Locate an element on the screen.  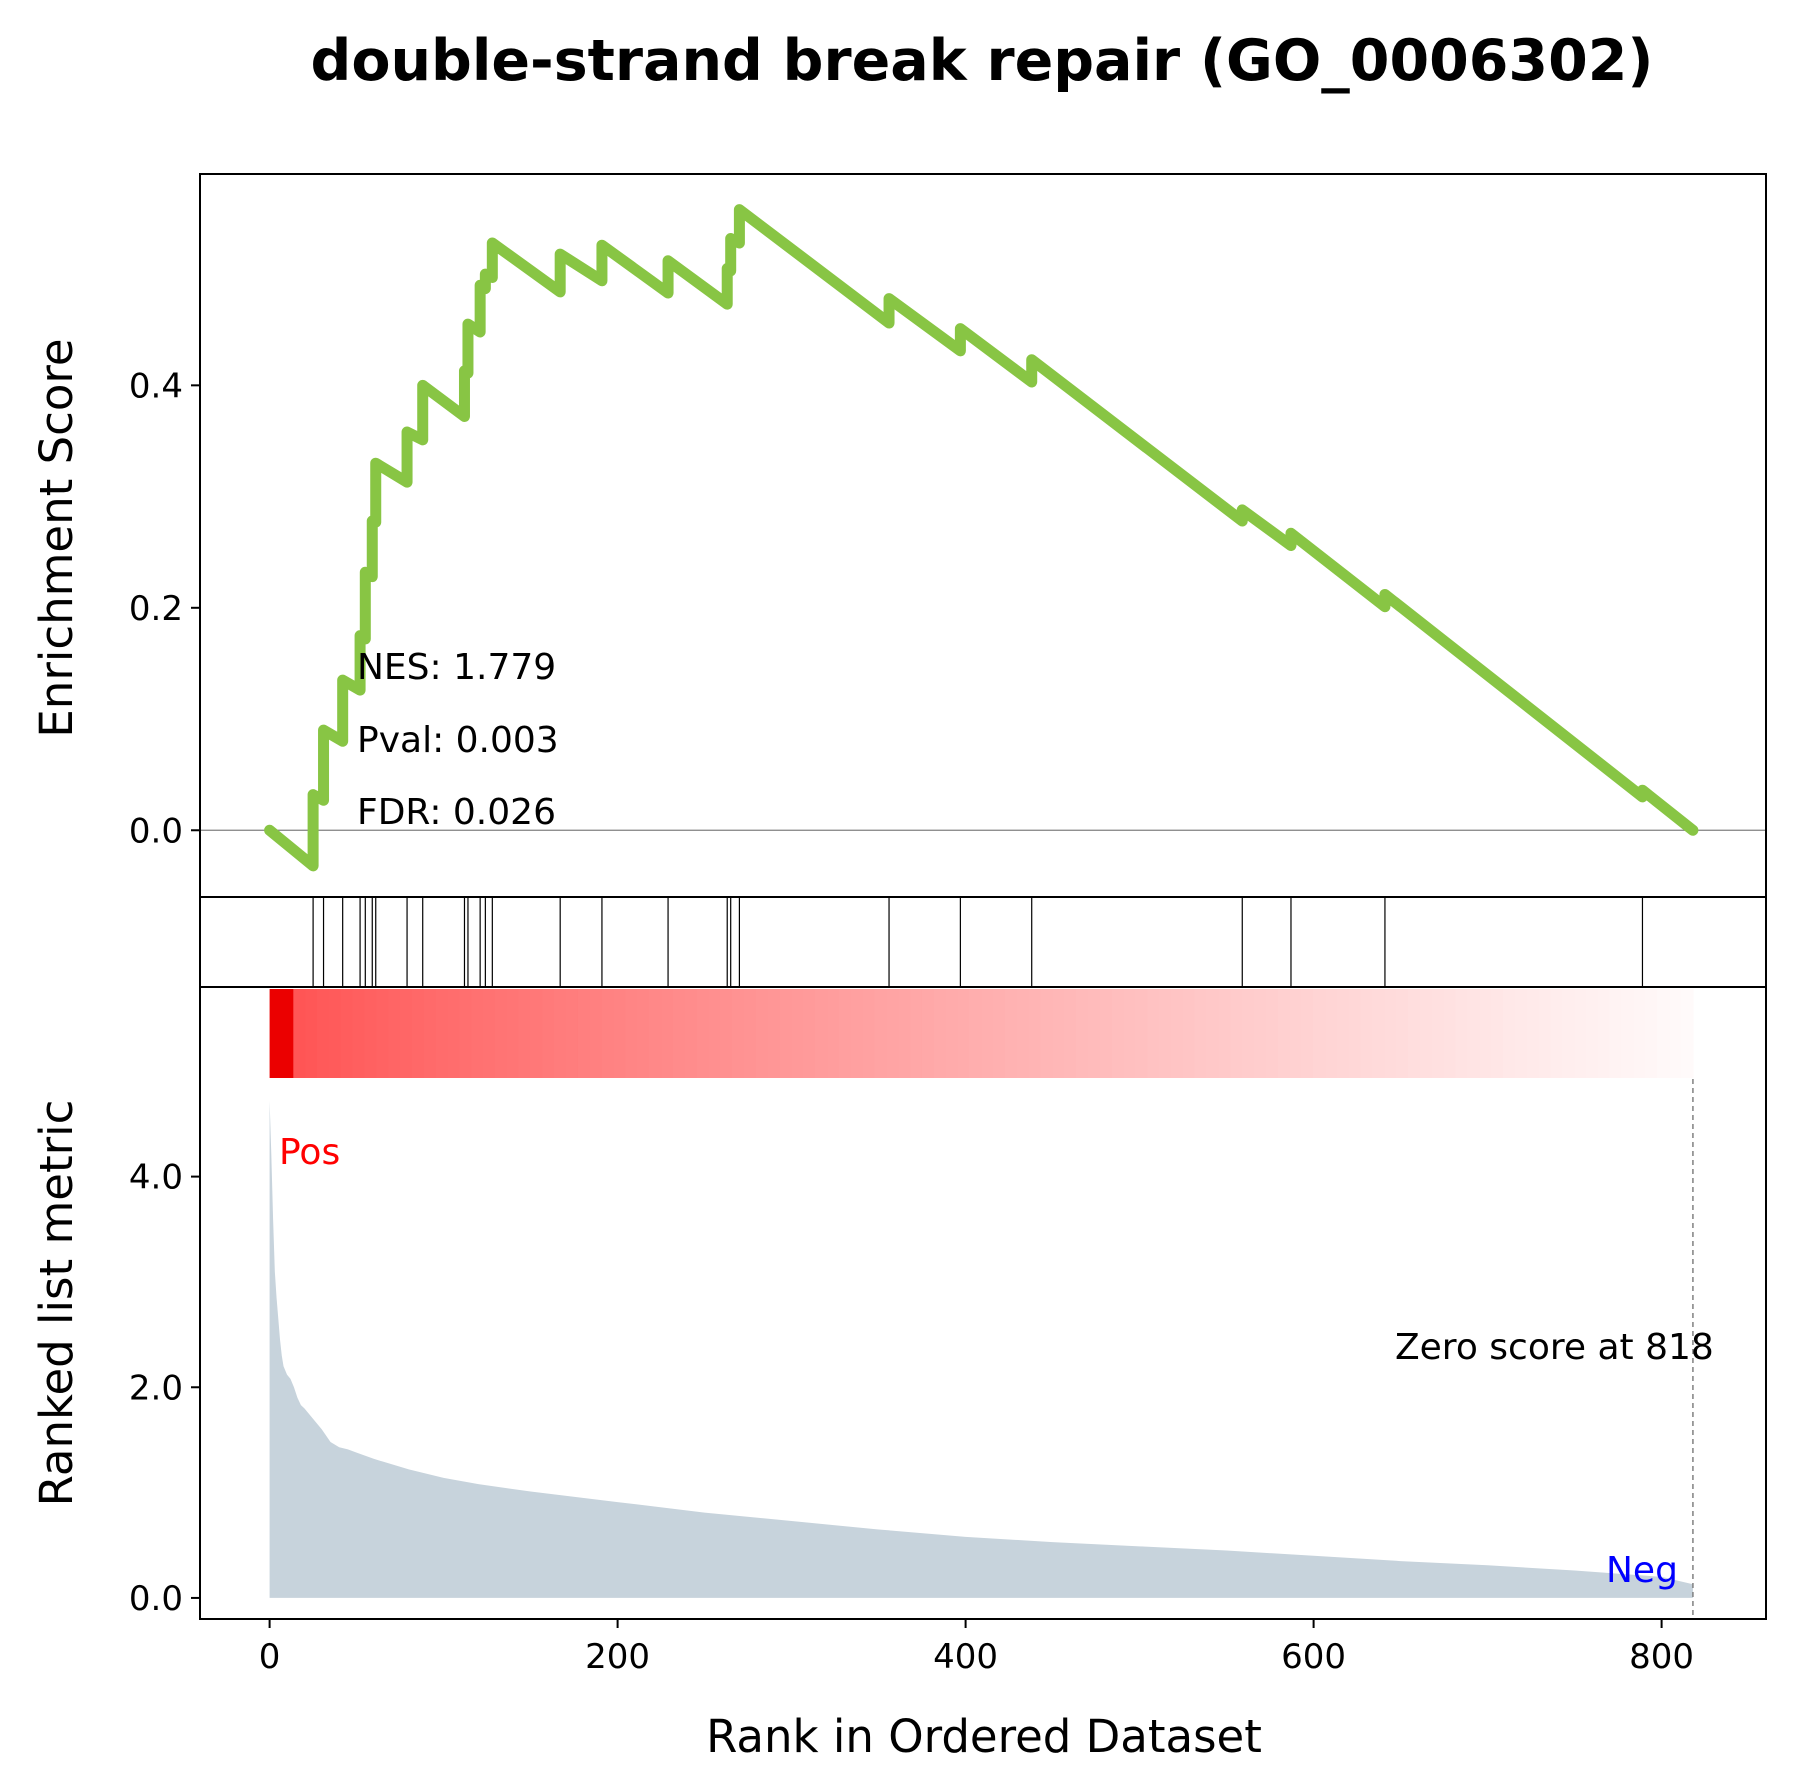
hit-lines is located at coordinates (978, 942).